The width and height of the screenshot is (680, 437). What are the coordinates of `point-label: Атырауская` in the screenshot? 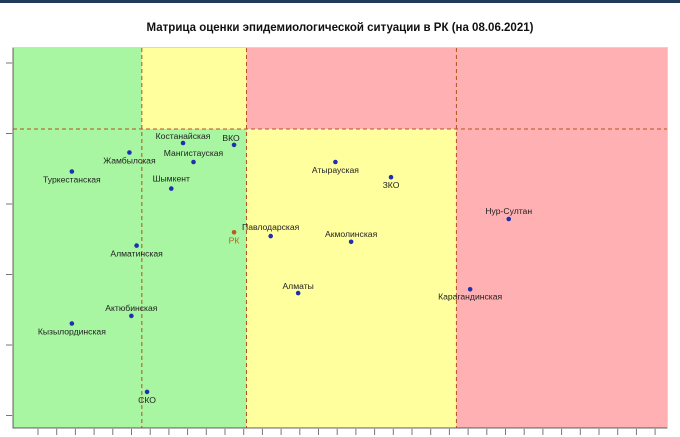 It's located at (335, 170).